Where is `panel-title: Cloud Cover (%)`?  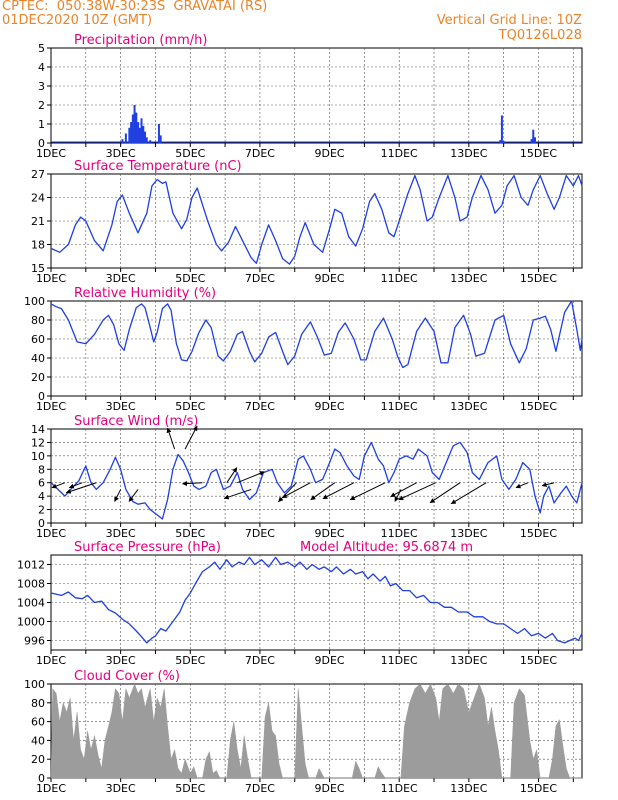 panel-title: Cloud Cover (%) is located at coordinates (127, 676).